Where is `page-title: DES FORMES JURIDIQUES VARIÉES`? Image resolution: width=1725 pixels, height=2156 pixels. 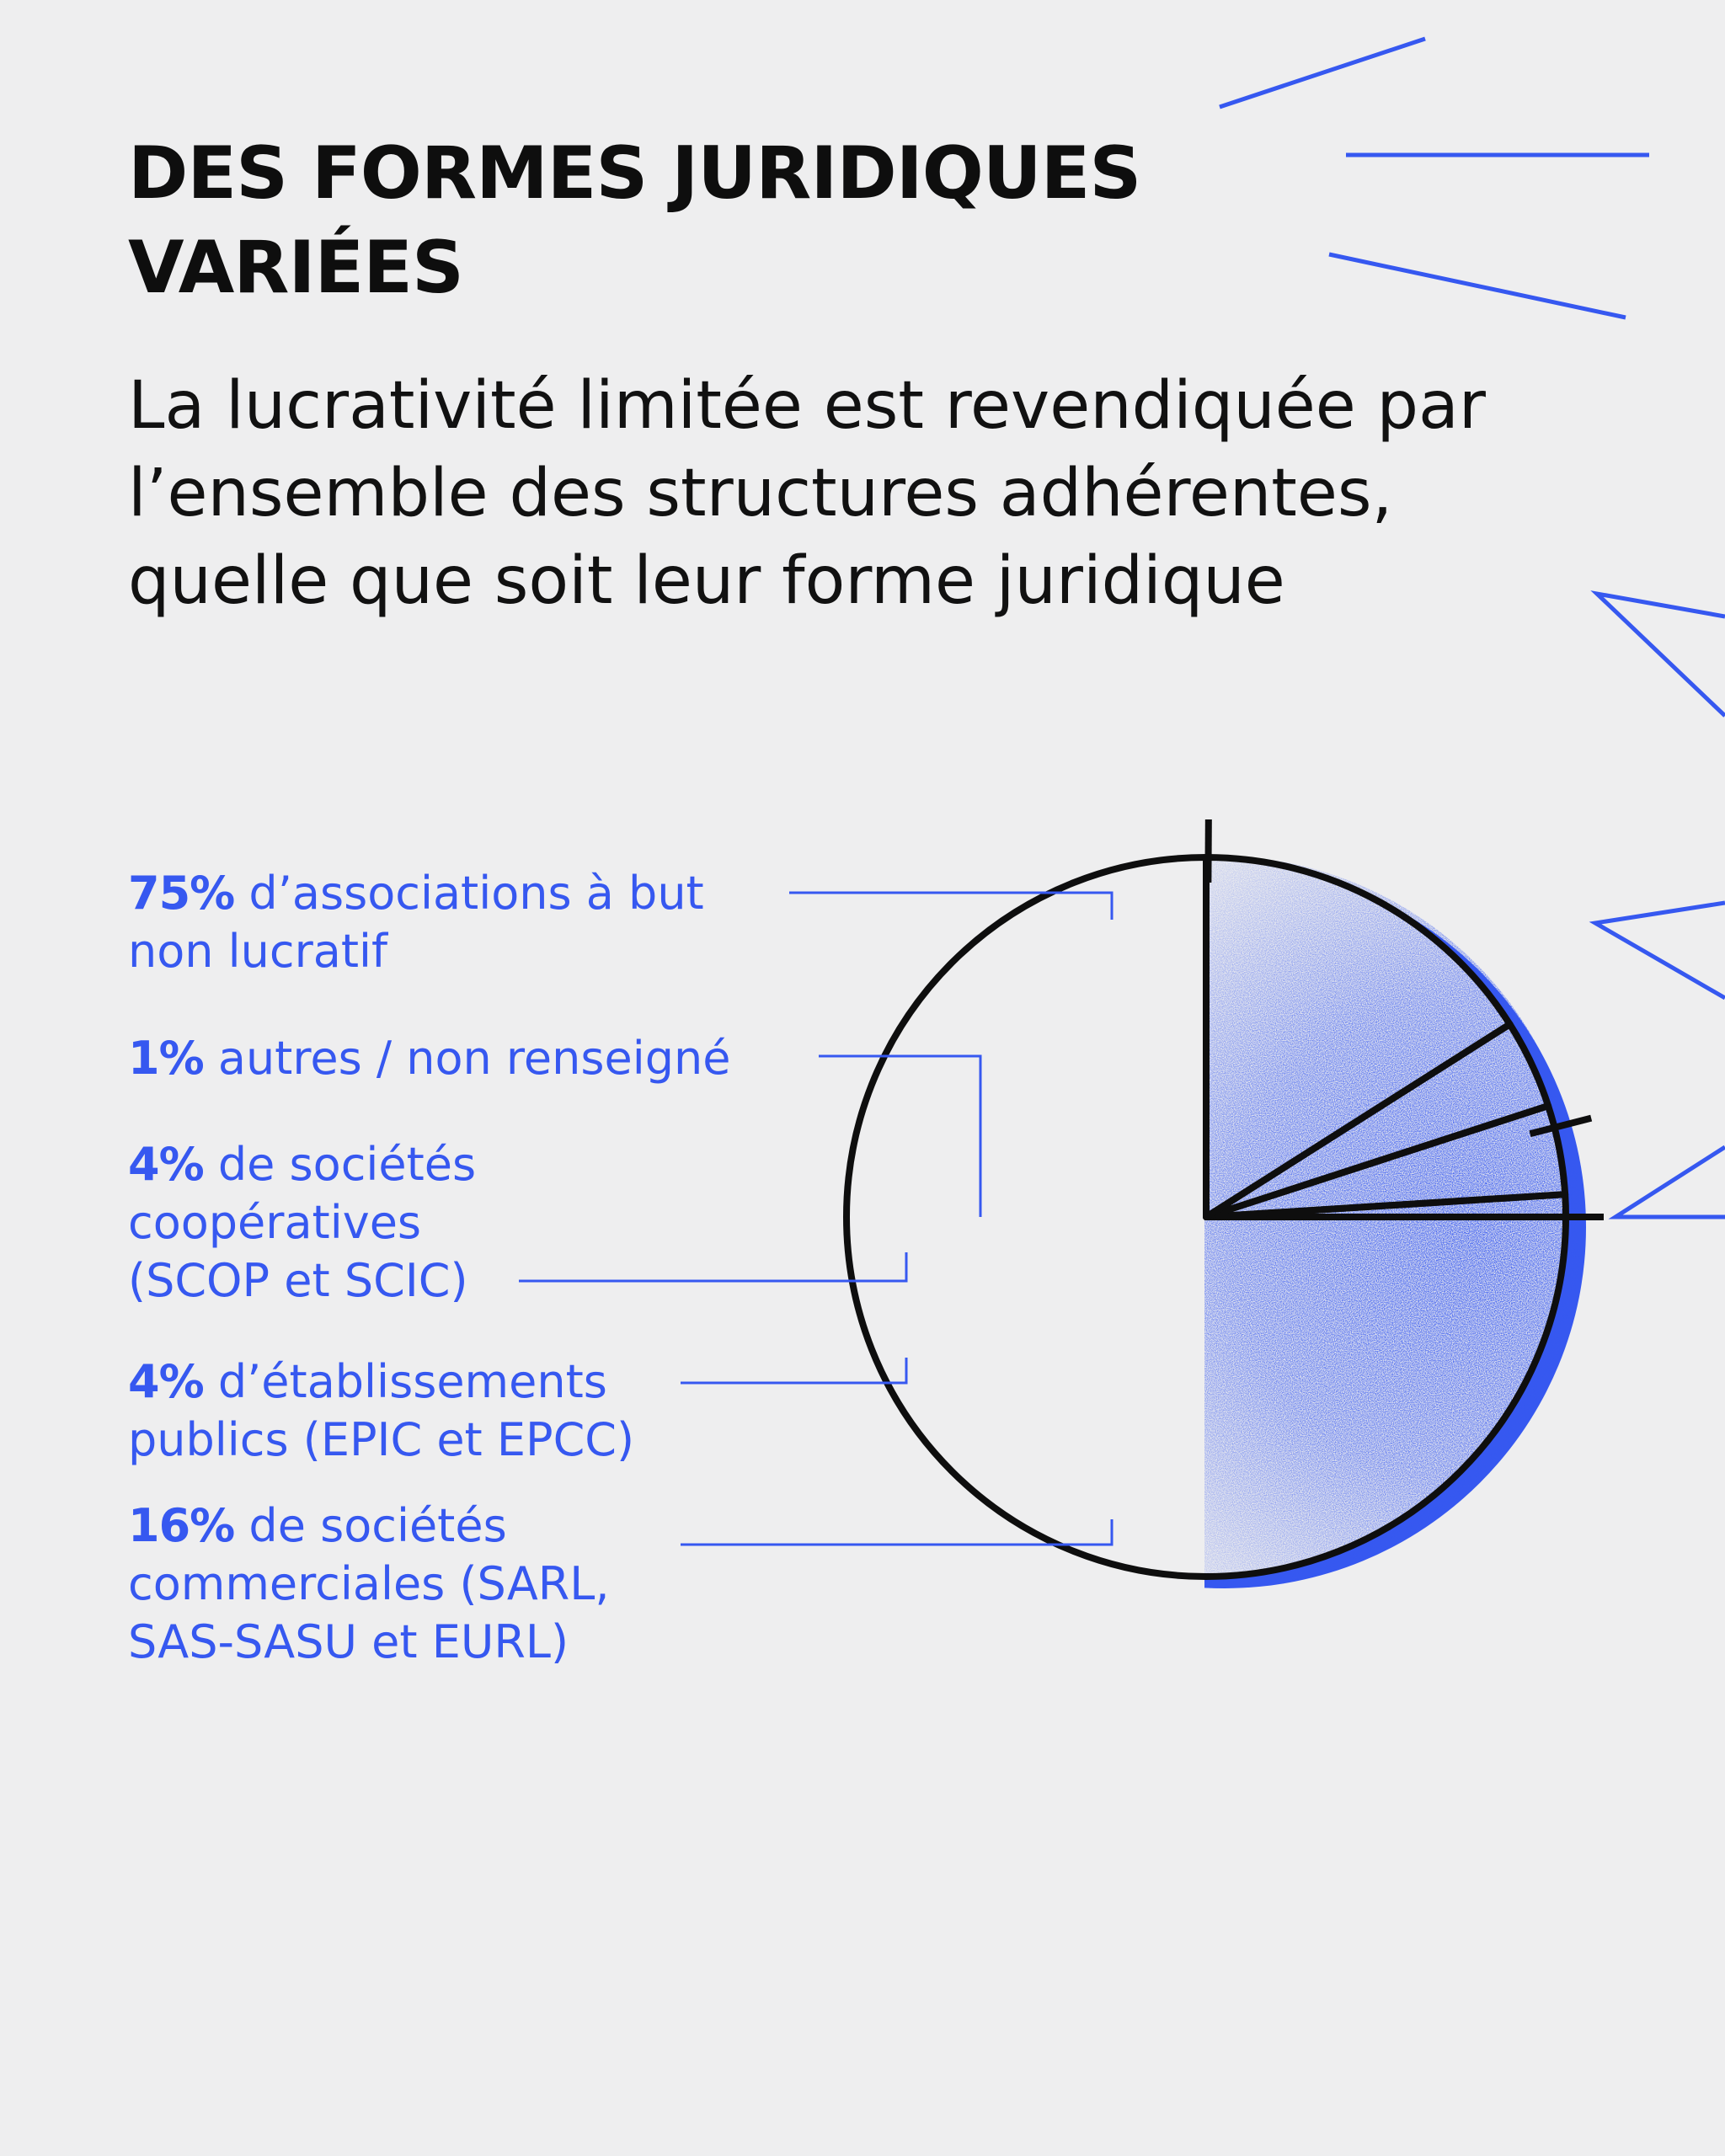 page-title: DES FORMES JURIDIQUES VARIÉES is located at coordinates (634, 220).